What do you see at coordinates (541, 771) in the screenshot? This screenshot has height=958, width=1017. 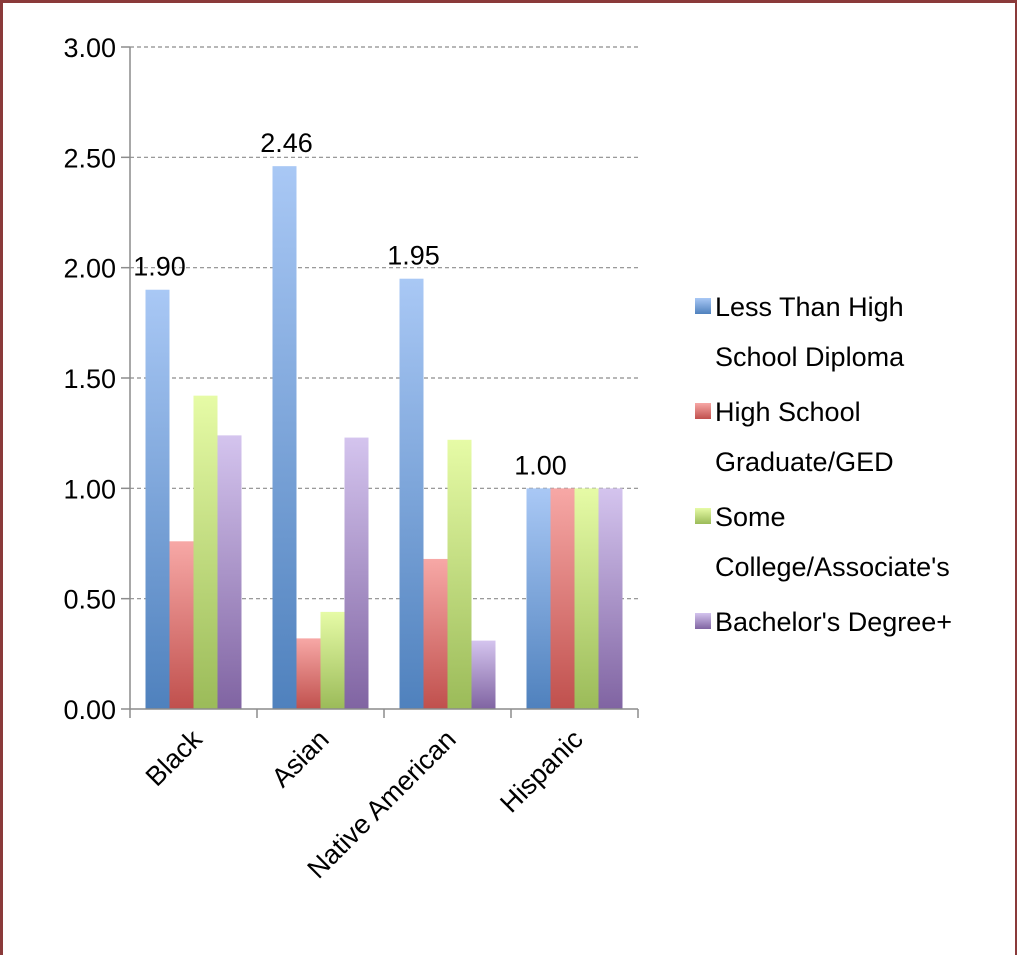 I see `x-category-label: Hispanic` at bounding box center [541, 771].